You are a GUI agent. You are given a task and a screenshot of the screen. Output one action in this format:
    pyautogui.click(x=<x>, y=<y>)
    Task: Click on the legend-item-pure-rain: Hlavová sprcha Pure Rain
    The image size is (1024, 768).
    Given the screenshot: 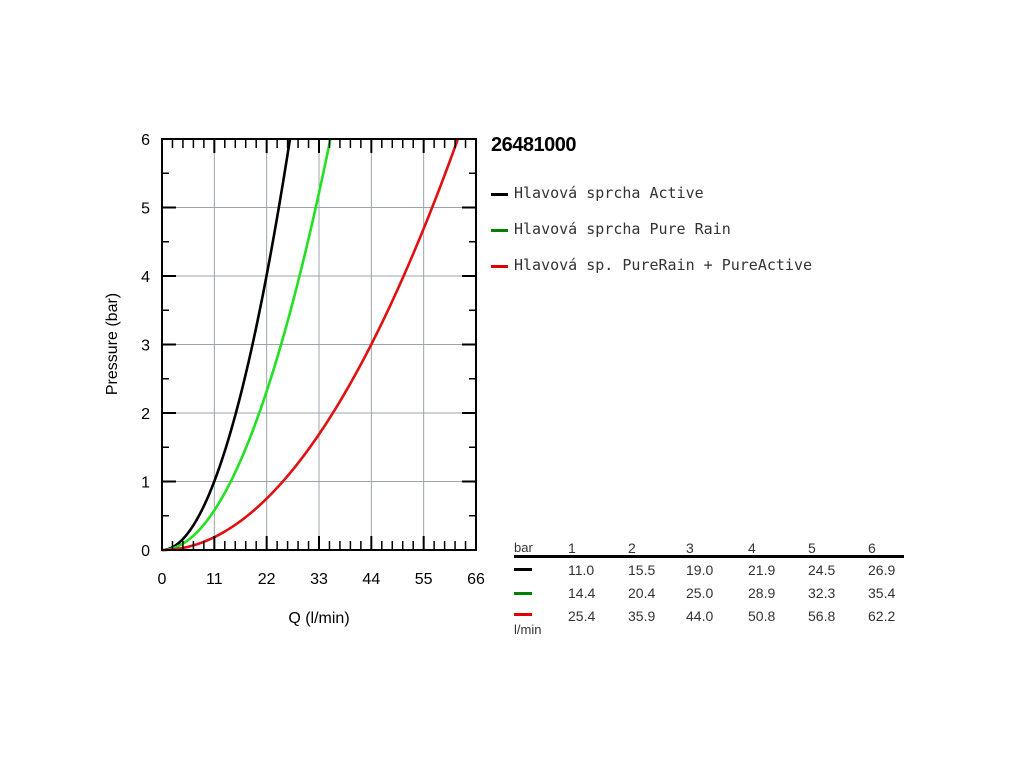 What is the action you would take?
    pyautogui.click(x=651, y=238)
    